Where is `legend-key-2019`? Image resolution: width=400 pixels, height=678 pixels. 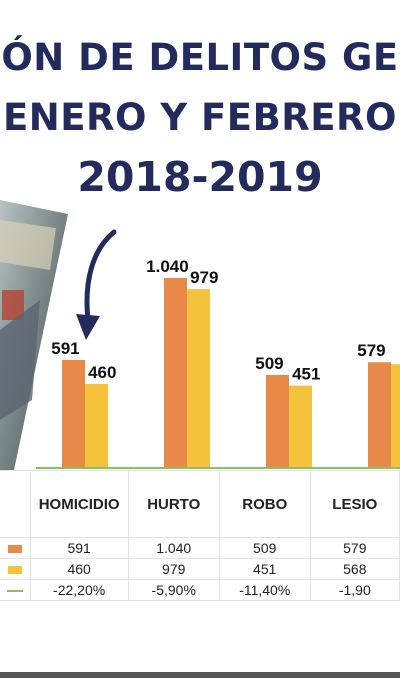
legend-key-2019 is located at coordinates (15, 569).